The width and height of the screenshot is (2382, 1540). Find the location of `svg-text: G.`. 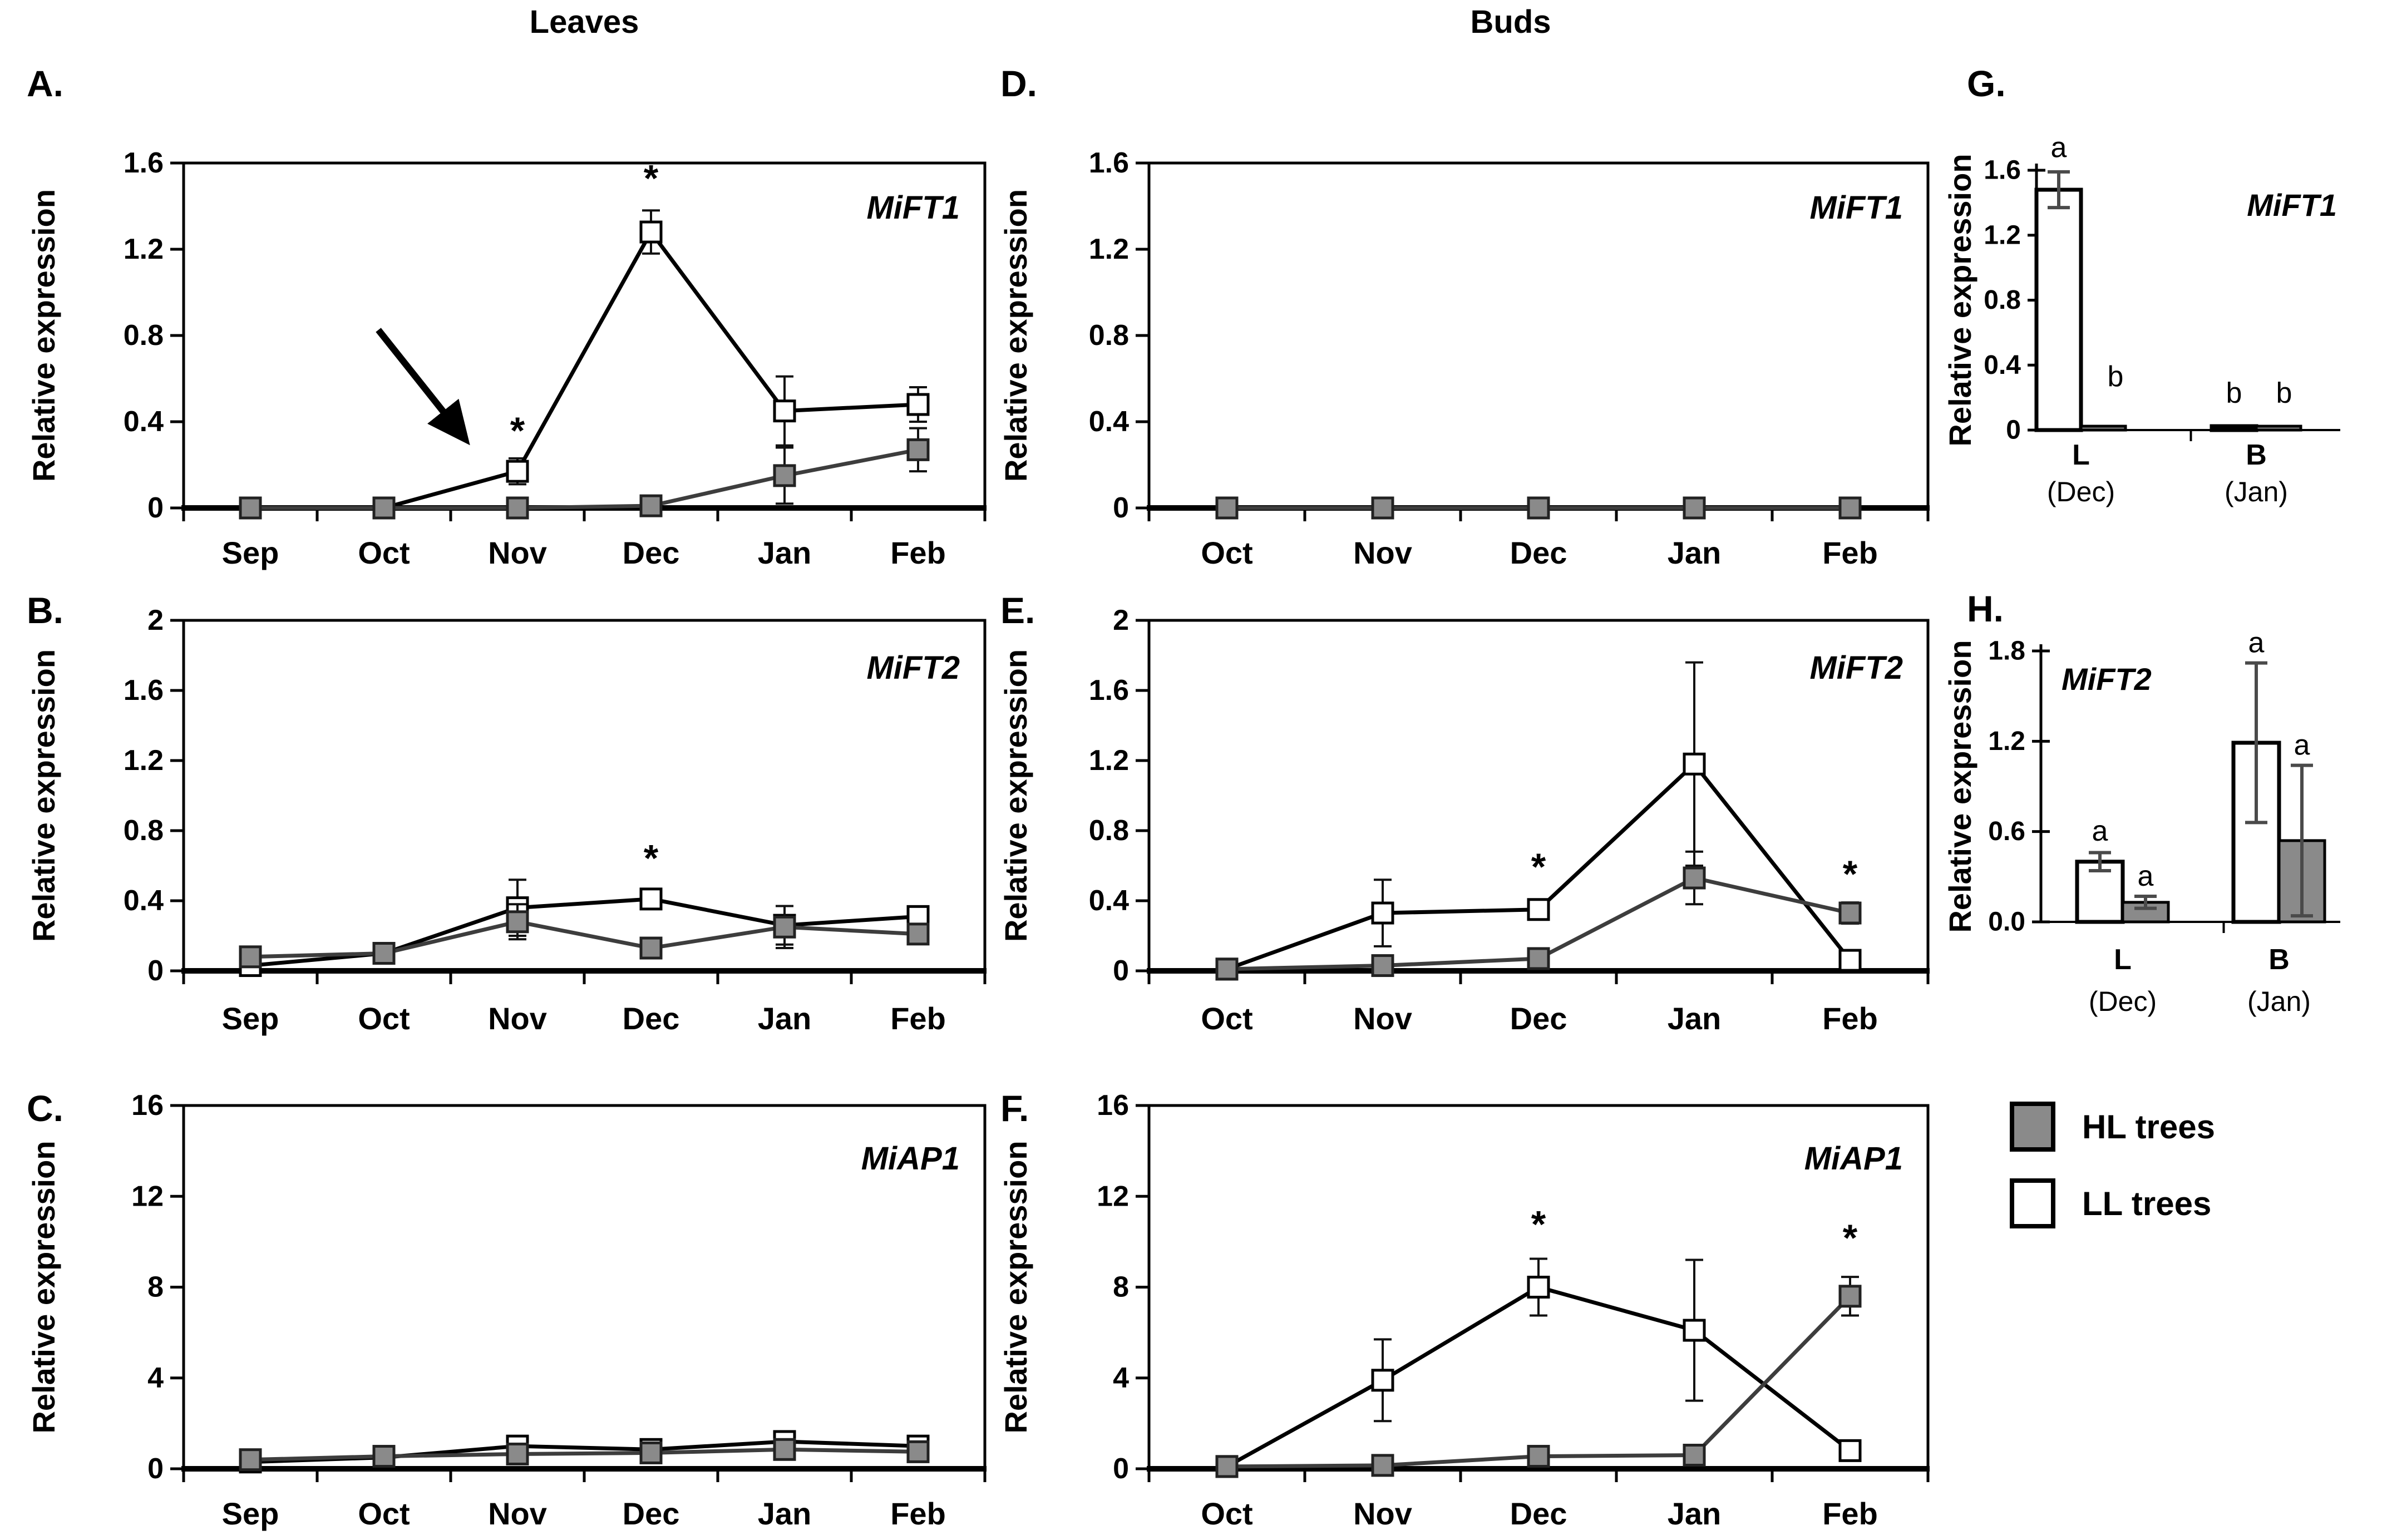

svg-text: G. is located at coordinates (1986, 83).